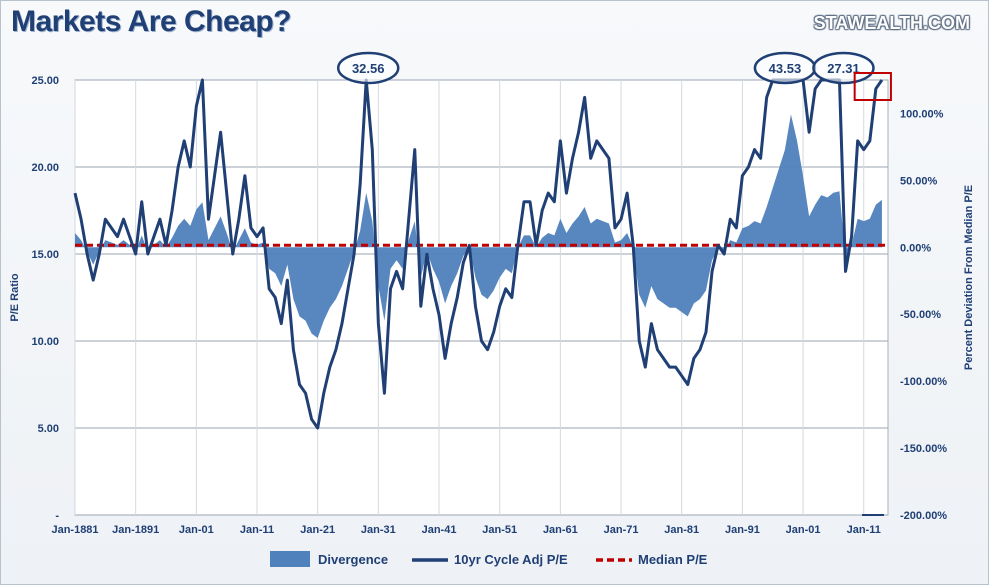 The height and width of the screenshot is (585, 989). Describe the element at coordinates (891, 23) in the screenshot. I see `source-label: STAWEALTH.COM` at that location.